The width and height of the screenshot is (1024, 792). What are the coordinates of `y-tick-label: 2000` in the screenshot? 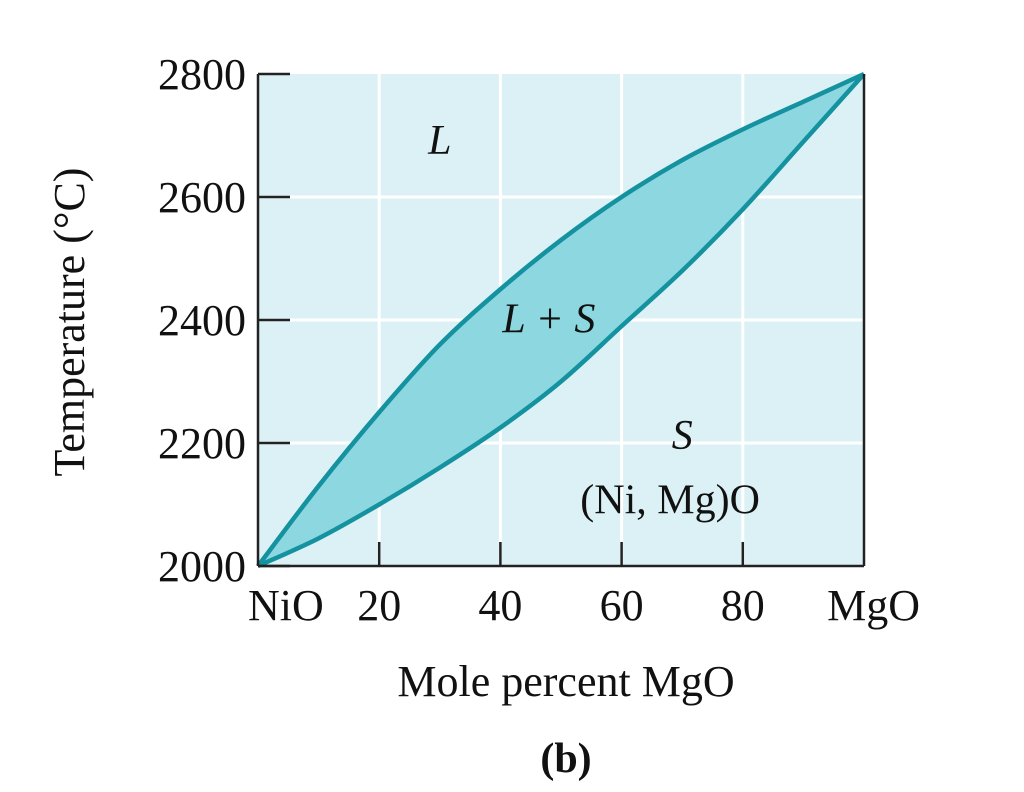 It's located at (202, 566).